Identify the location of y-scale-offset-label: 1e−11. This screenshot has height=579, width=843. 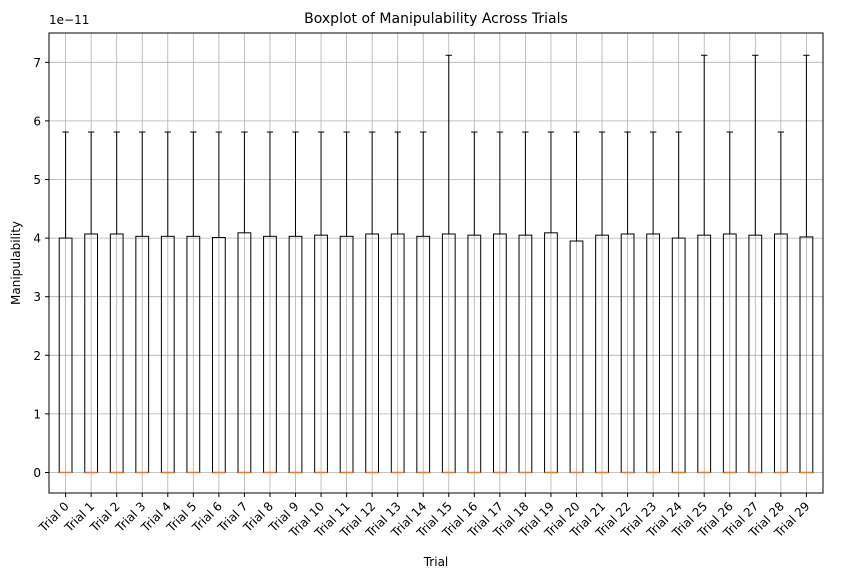
(69, 20).